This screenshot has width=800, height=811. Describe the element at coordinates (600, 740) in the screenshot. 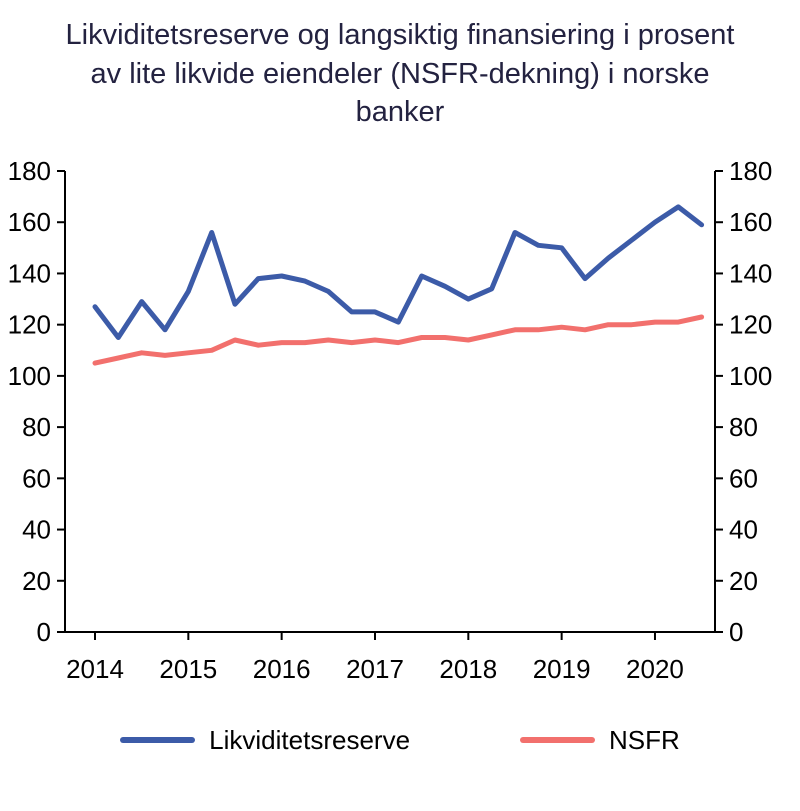

I see `legend-item-nsfr: NSFR` at that location.